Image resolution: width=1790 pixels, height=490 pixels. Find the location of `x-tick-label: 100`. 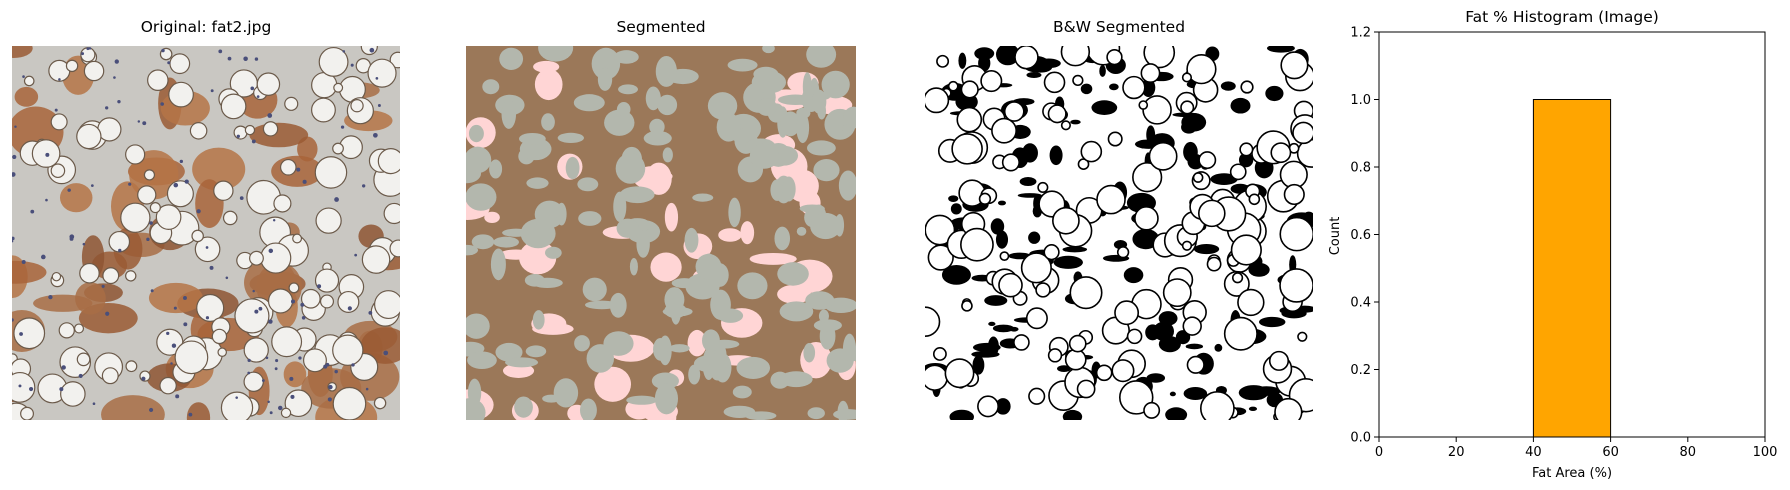

x-tick-label: 100 is located at coordinates (1765, 452).